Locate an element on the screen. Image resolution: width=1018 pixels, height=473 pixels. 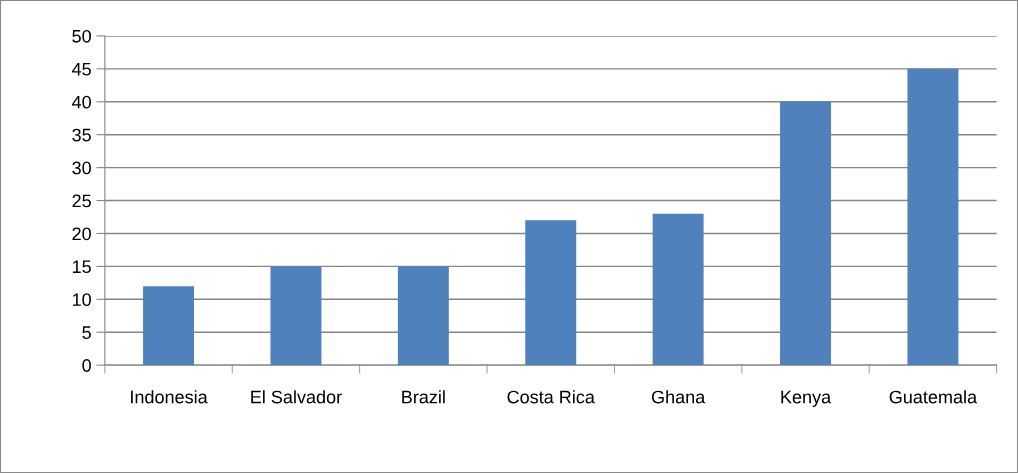
x-tick-label: Guatemala is located at coordinates (933, 397).